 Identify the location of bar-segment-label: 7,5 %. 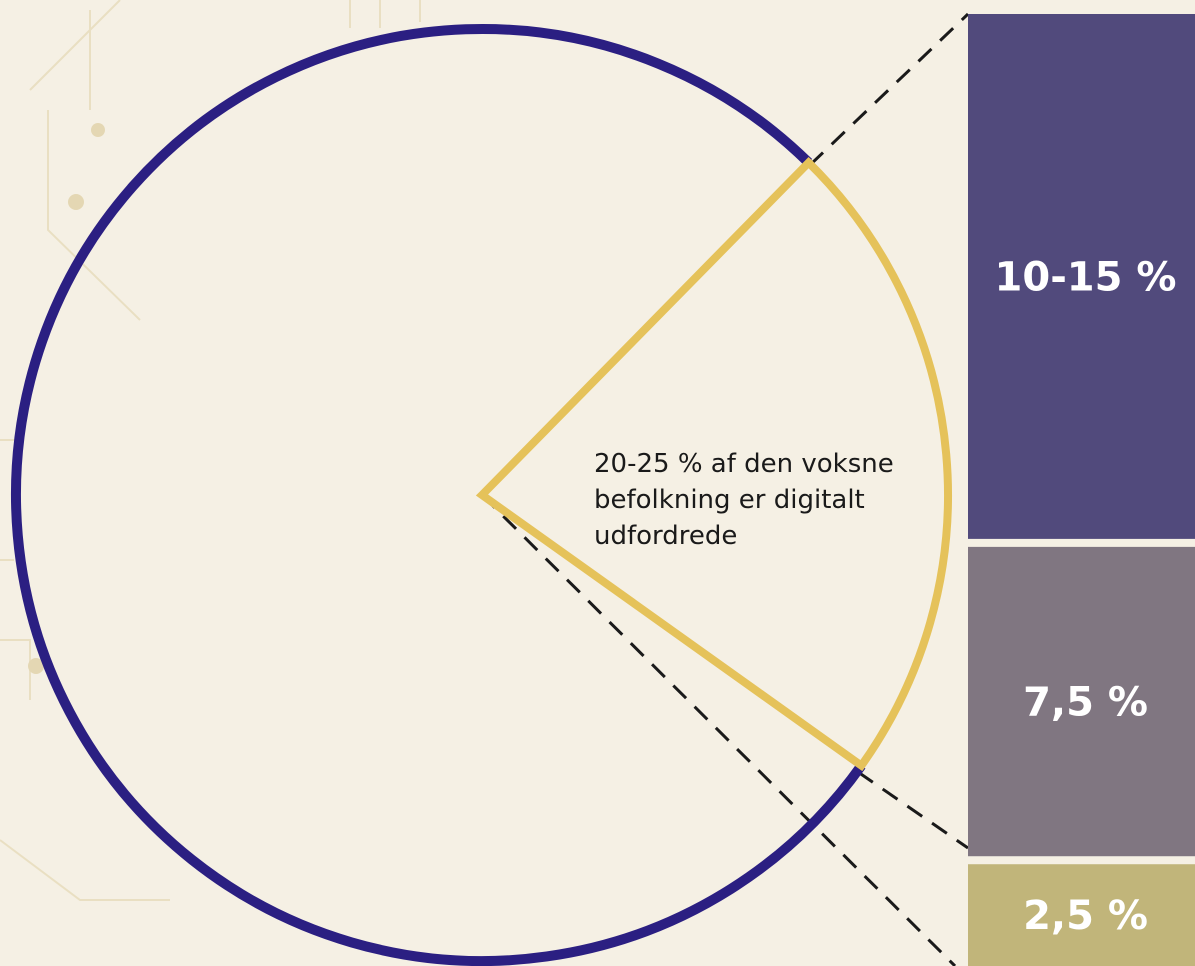
(1085, 703).